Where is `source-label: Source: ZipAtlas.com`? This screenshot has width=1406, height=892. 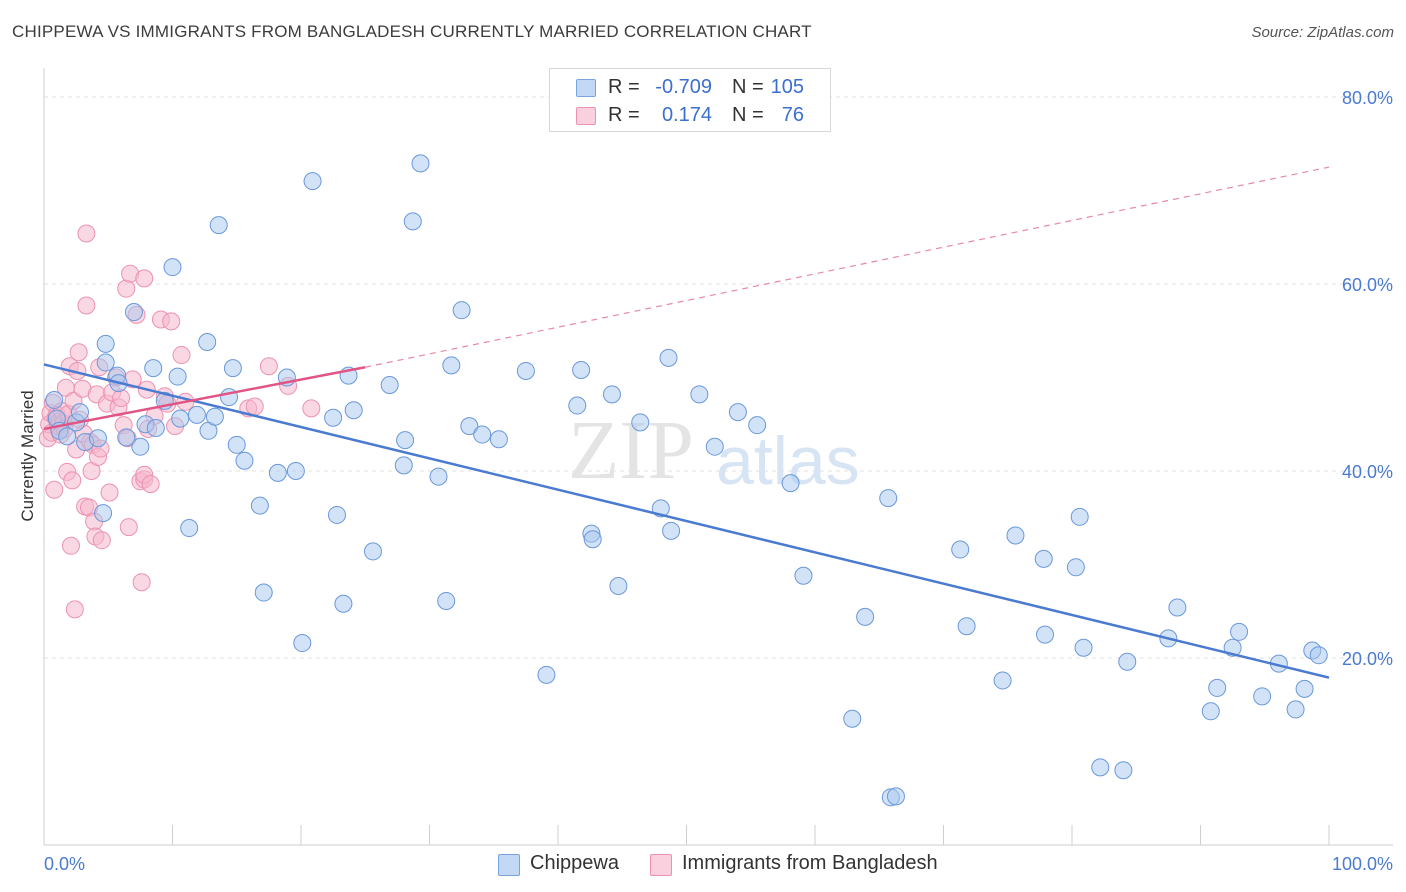 source-label: Source: ZipAtlas.com is located at coordinates (1322, 32).